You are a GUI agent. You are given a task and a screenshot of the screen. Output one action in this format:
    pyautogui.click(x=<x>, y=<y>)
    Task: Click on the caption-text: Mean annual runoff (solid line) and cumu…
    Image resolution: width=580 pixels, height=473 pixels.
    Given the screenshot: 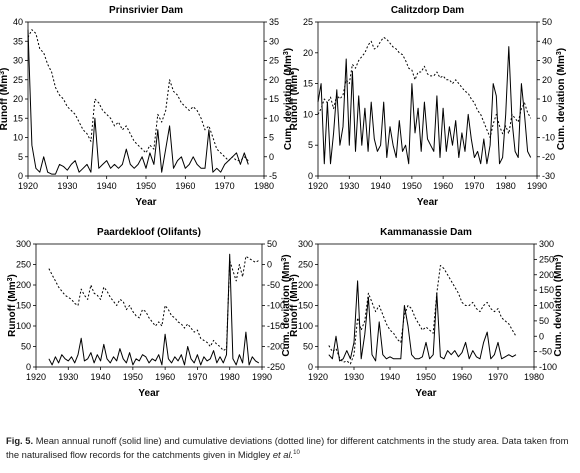 What is the action you would take?
    pyautogui.click(x=287, y=447)
    